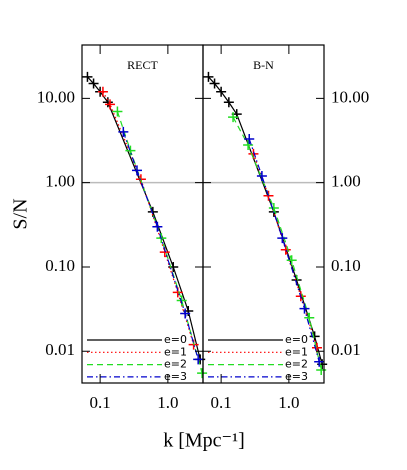  Describe the element at coordinates (263, 65) in the screenshot. I see `panel-title: B-N` at that location.